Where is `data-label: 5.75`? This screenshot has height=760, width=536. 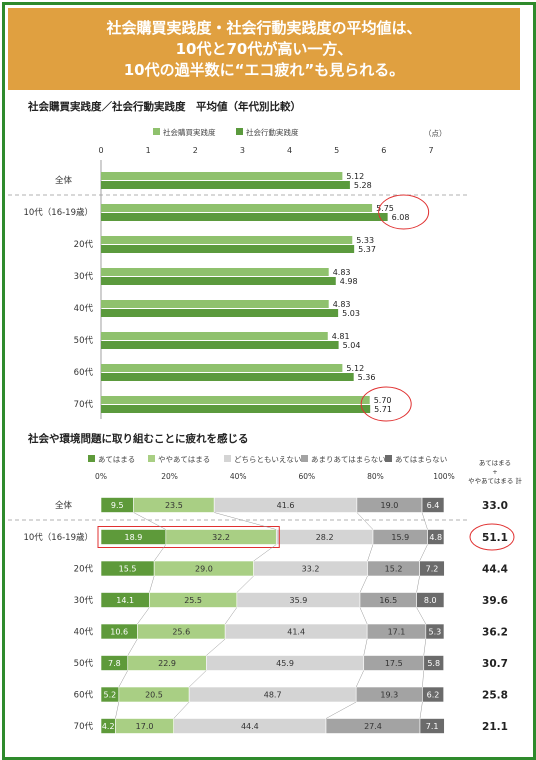 data-label: 5.75 is located at coordinates (385, 208).